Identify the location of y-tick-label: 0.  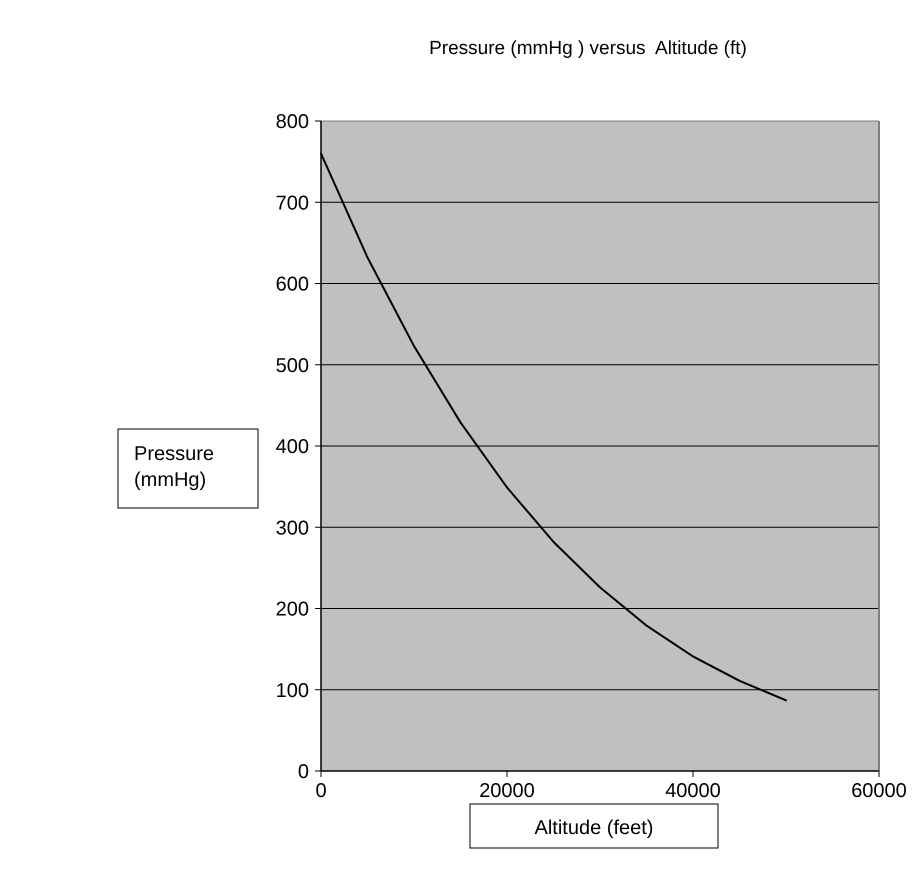
(303, 772).